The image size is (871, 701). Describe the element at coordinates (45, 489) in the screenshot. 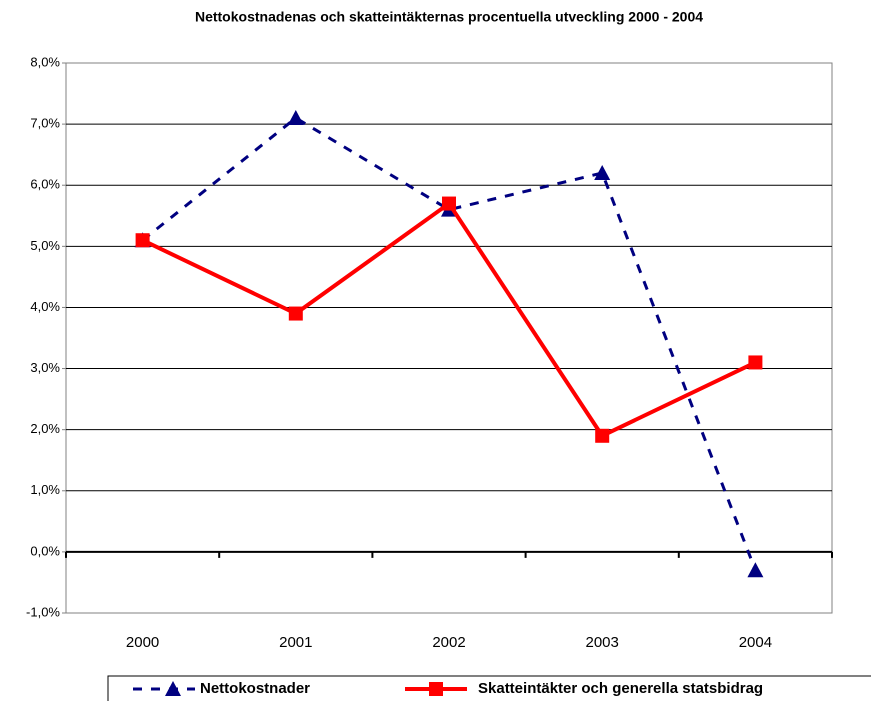

I see `y-tick-label: 1,0%` at that location.